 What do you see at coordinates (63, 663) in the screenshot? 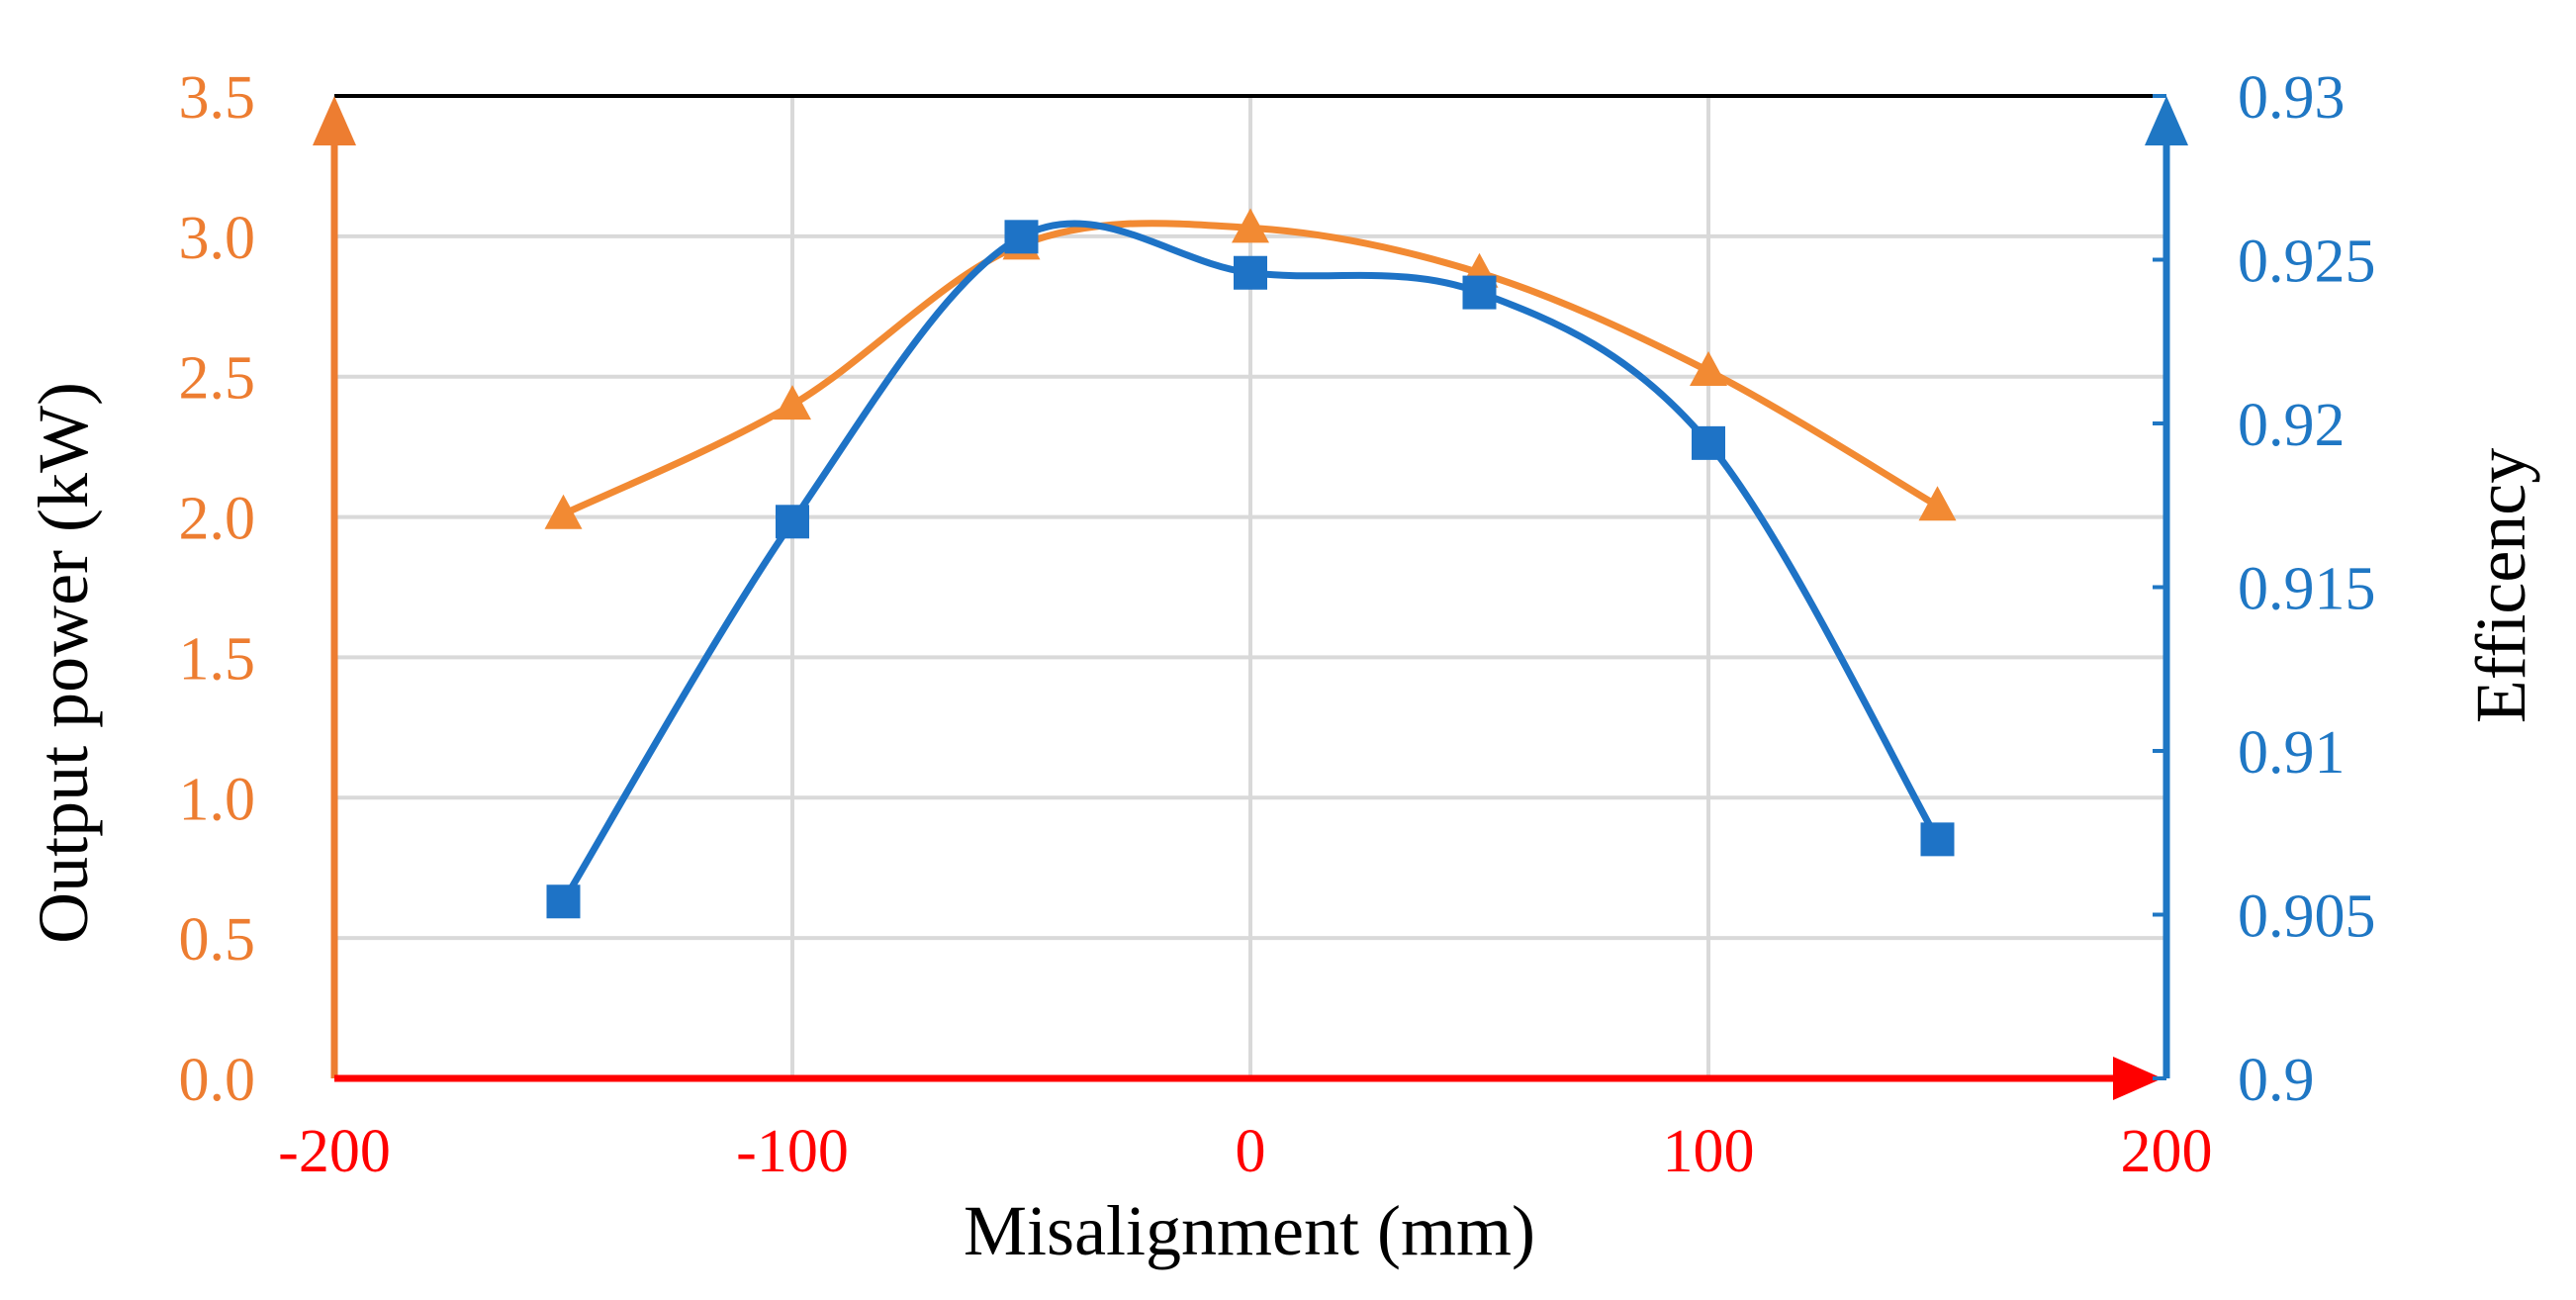
I see `left-y-axis-title: Output power (kW)` at bounding box center [63, 663].